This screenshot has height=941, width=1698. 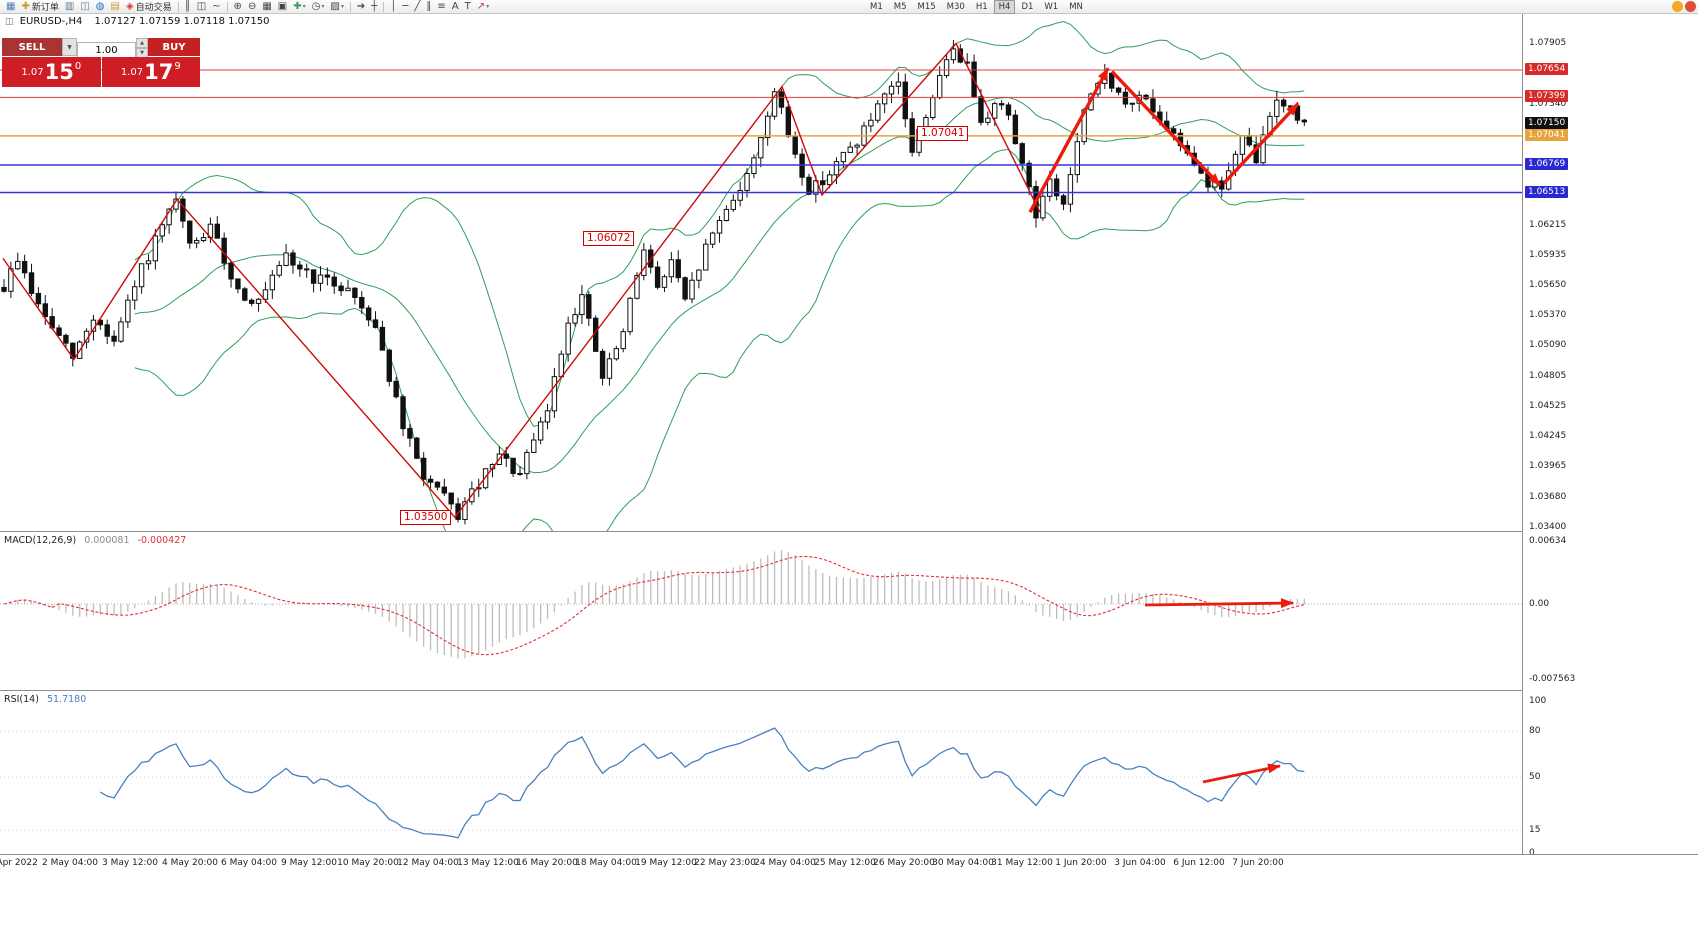 I want to click on date-label: 22 May 23:00, so click(x=725, y=863).